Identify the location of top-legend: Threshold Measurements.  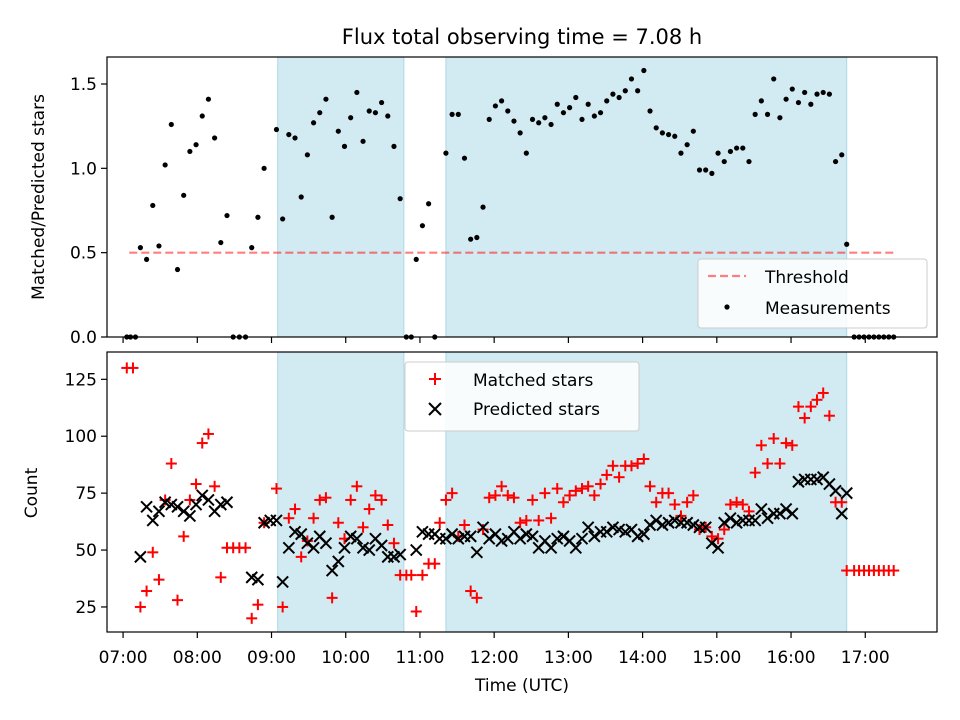
(812, 293).